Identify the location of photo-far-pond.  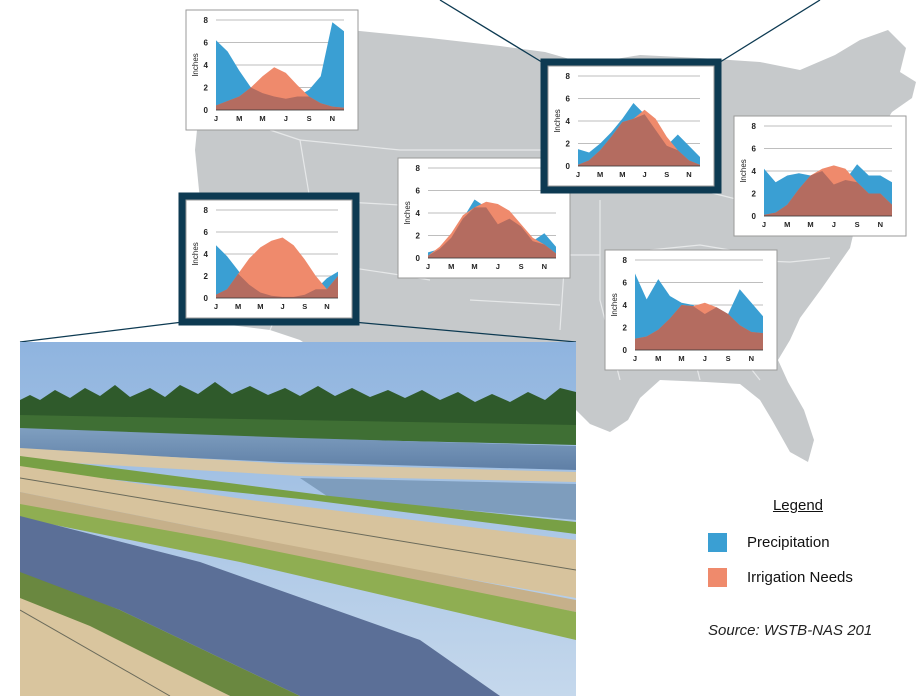
(298, 449).